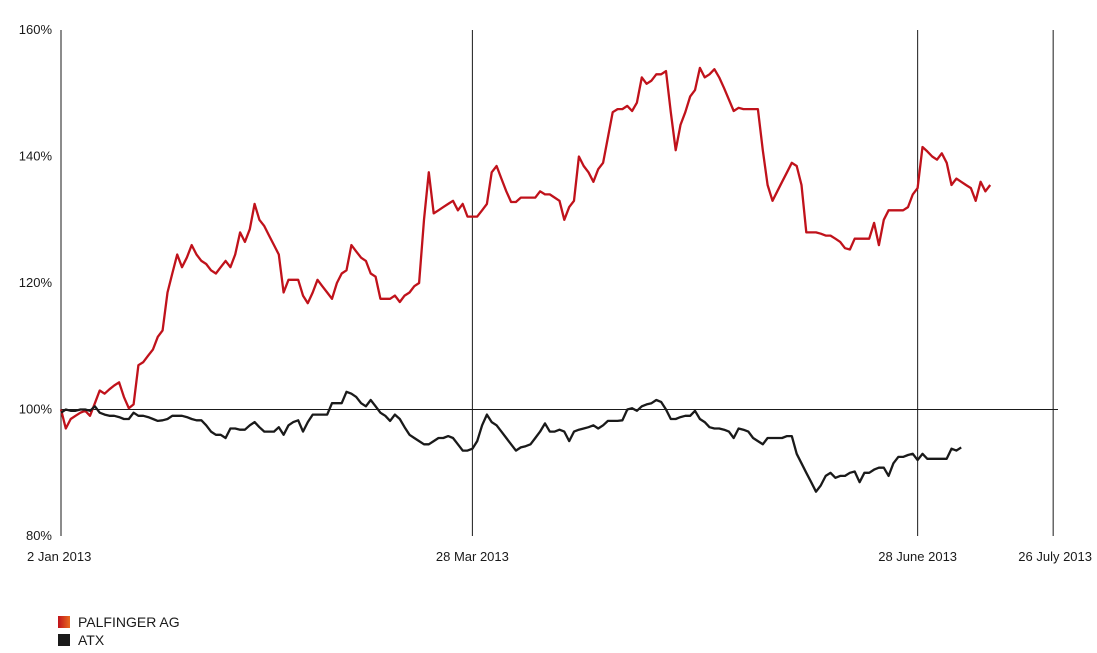 The height and width of the screenshot is (653, 1097). Describe the element at coordinates (1055, 556) in the screenshot. I see `x-date-label: 26 July 2013` at that location.